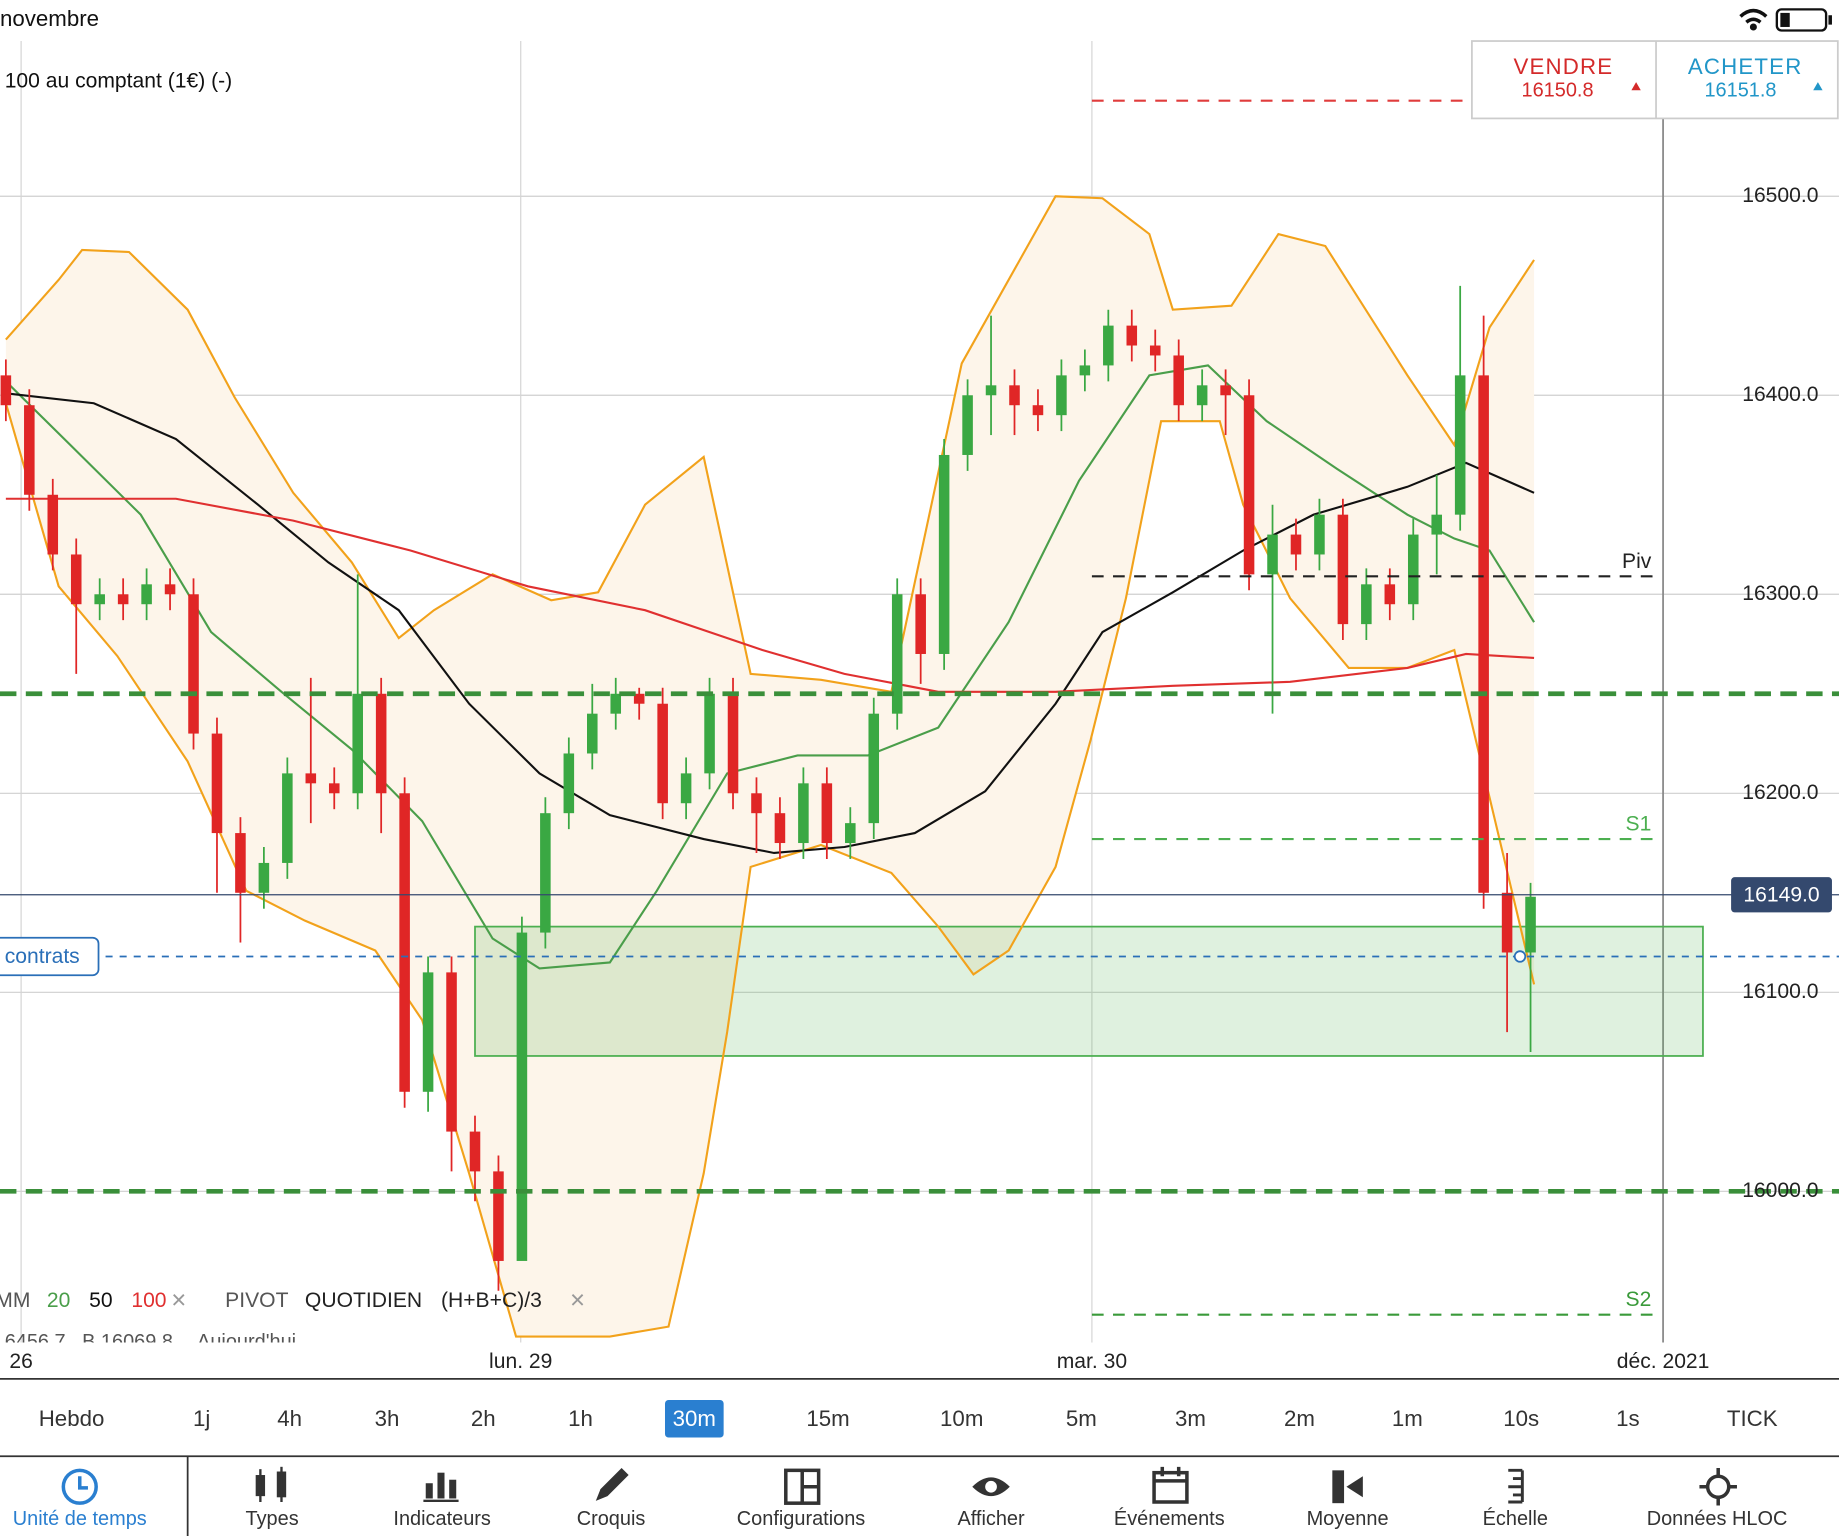 Image resolution: width=1839 pixels, height=1536 pixels. What do you see at coordinates (801, 1519) in the screenshot?
I see `toolbar-button: Configurations` at bounding box center [801, 1519].